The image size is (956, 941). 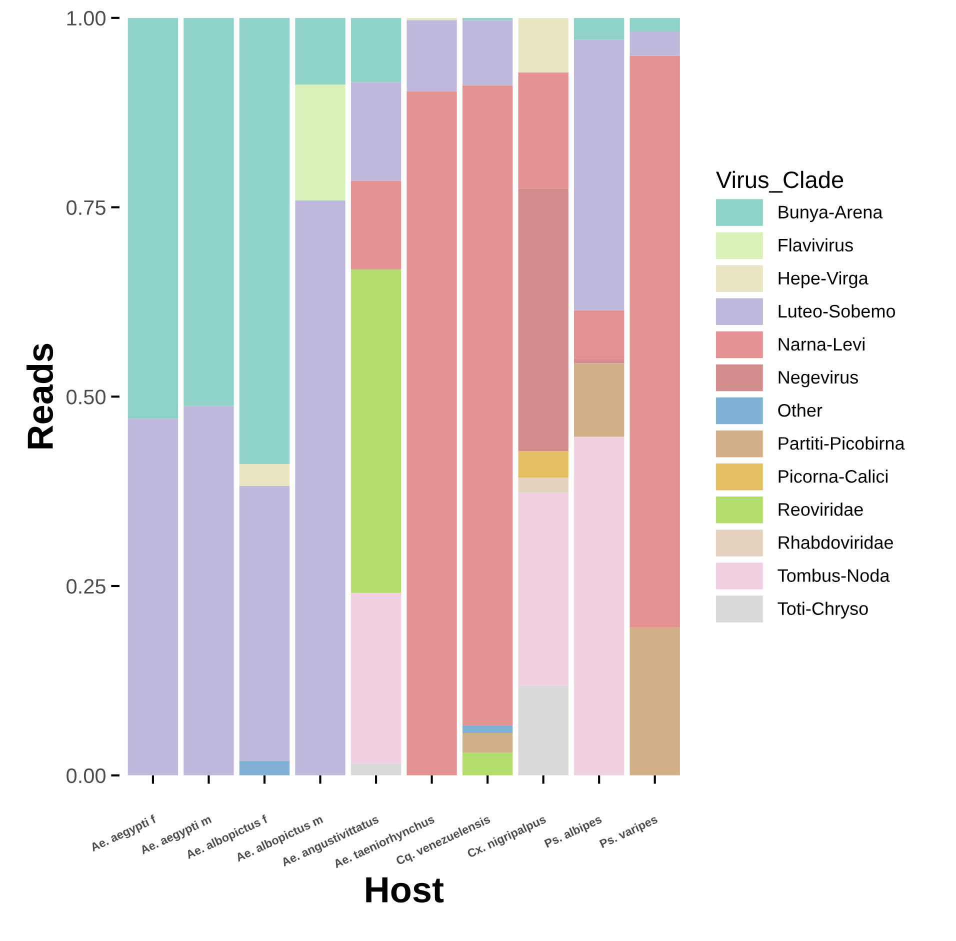 What do you see at coordinates (833, 476) in the screenshot?
I see `legend-label: Picorna-Calici` at bounding box center [833, 476].